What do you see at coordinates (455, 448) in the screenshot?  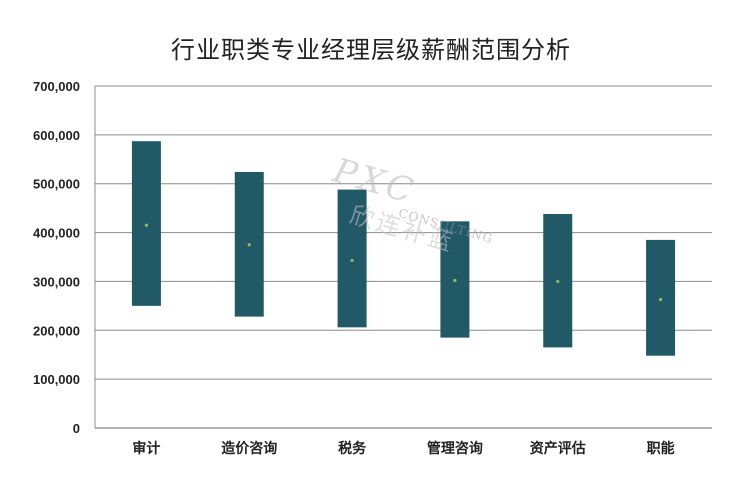 I see `category-label: 管理咨询` at bounding box center [455, 448].